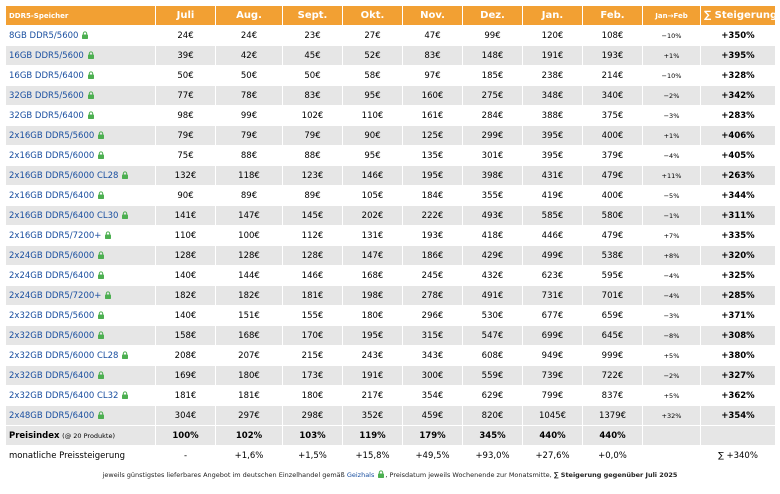  I want to click on row-name-cell: 2x16GB DDR5/6000 CL28, so click(80, 175).